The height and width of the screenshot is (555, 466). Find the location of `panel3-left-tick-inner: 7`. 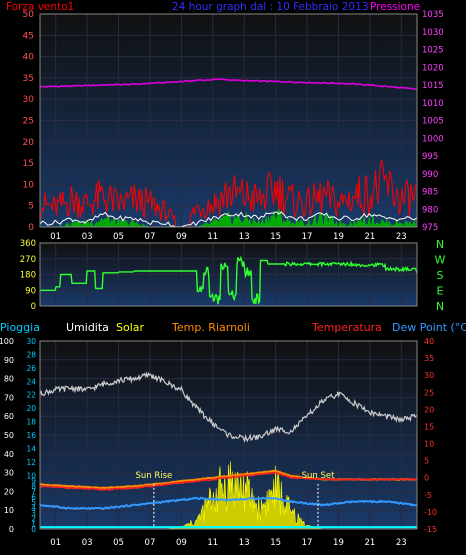

panel3-left-tick-inner: 7 is located at coordinates (33, 491).